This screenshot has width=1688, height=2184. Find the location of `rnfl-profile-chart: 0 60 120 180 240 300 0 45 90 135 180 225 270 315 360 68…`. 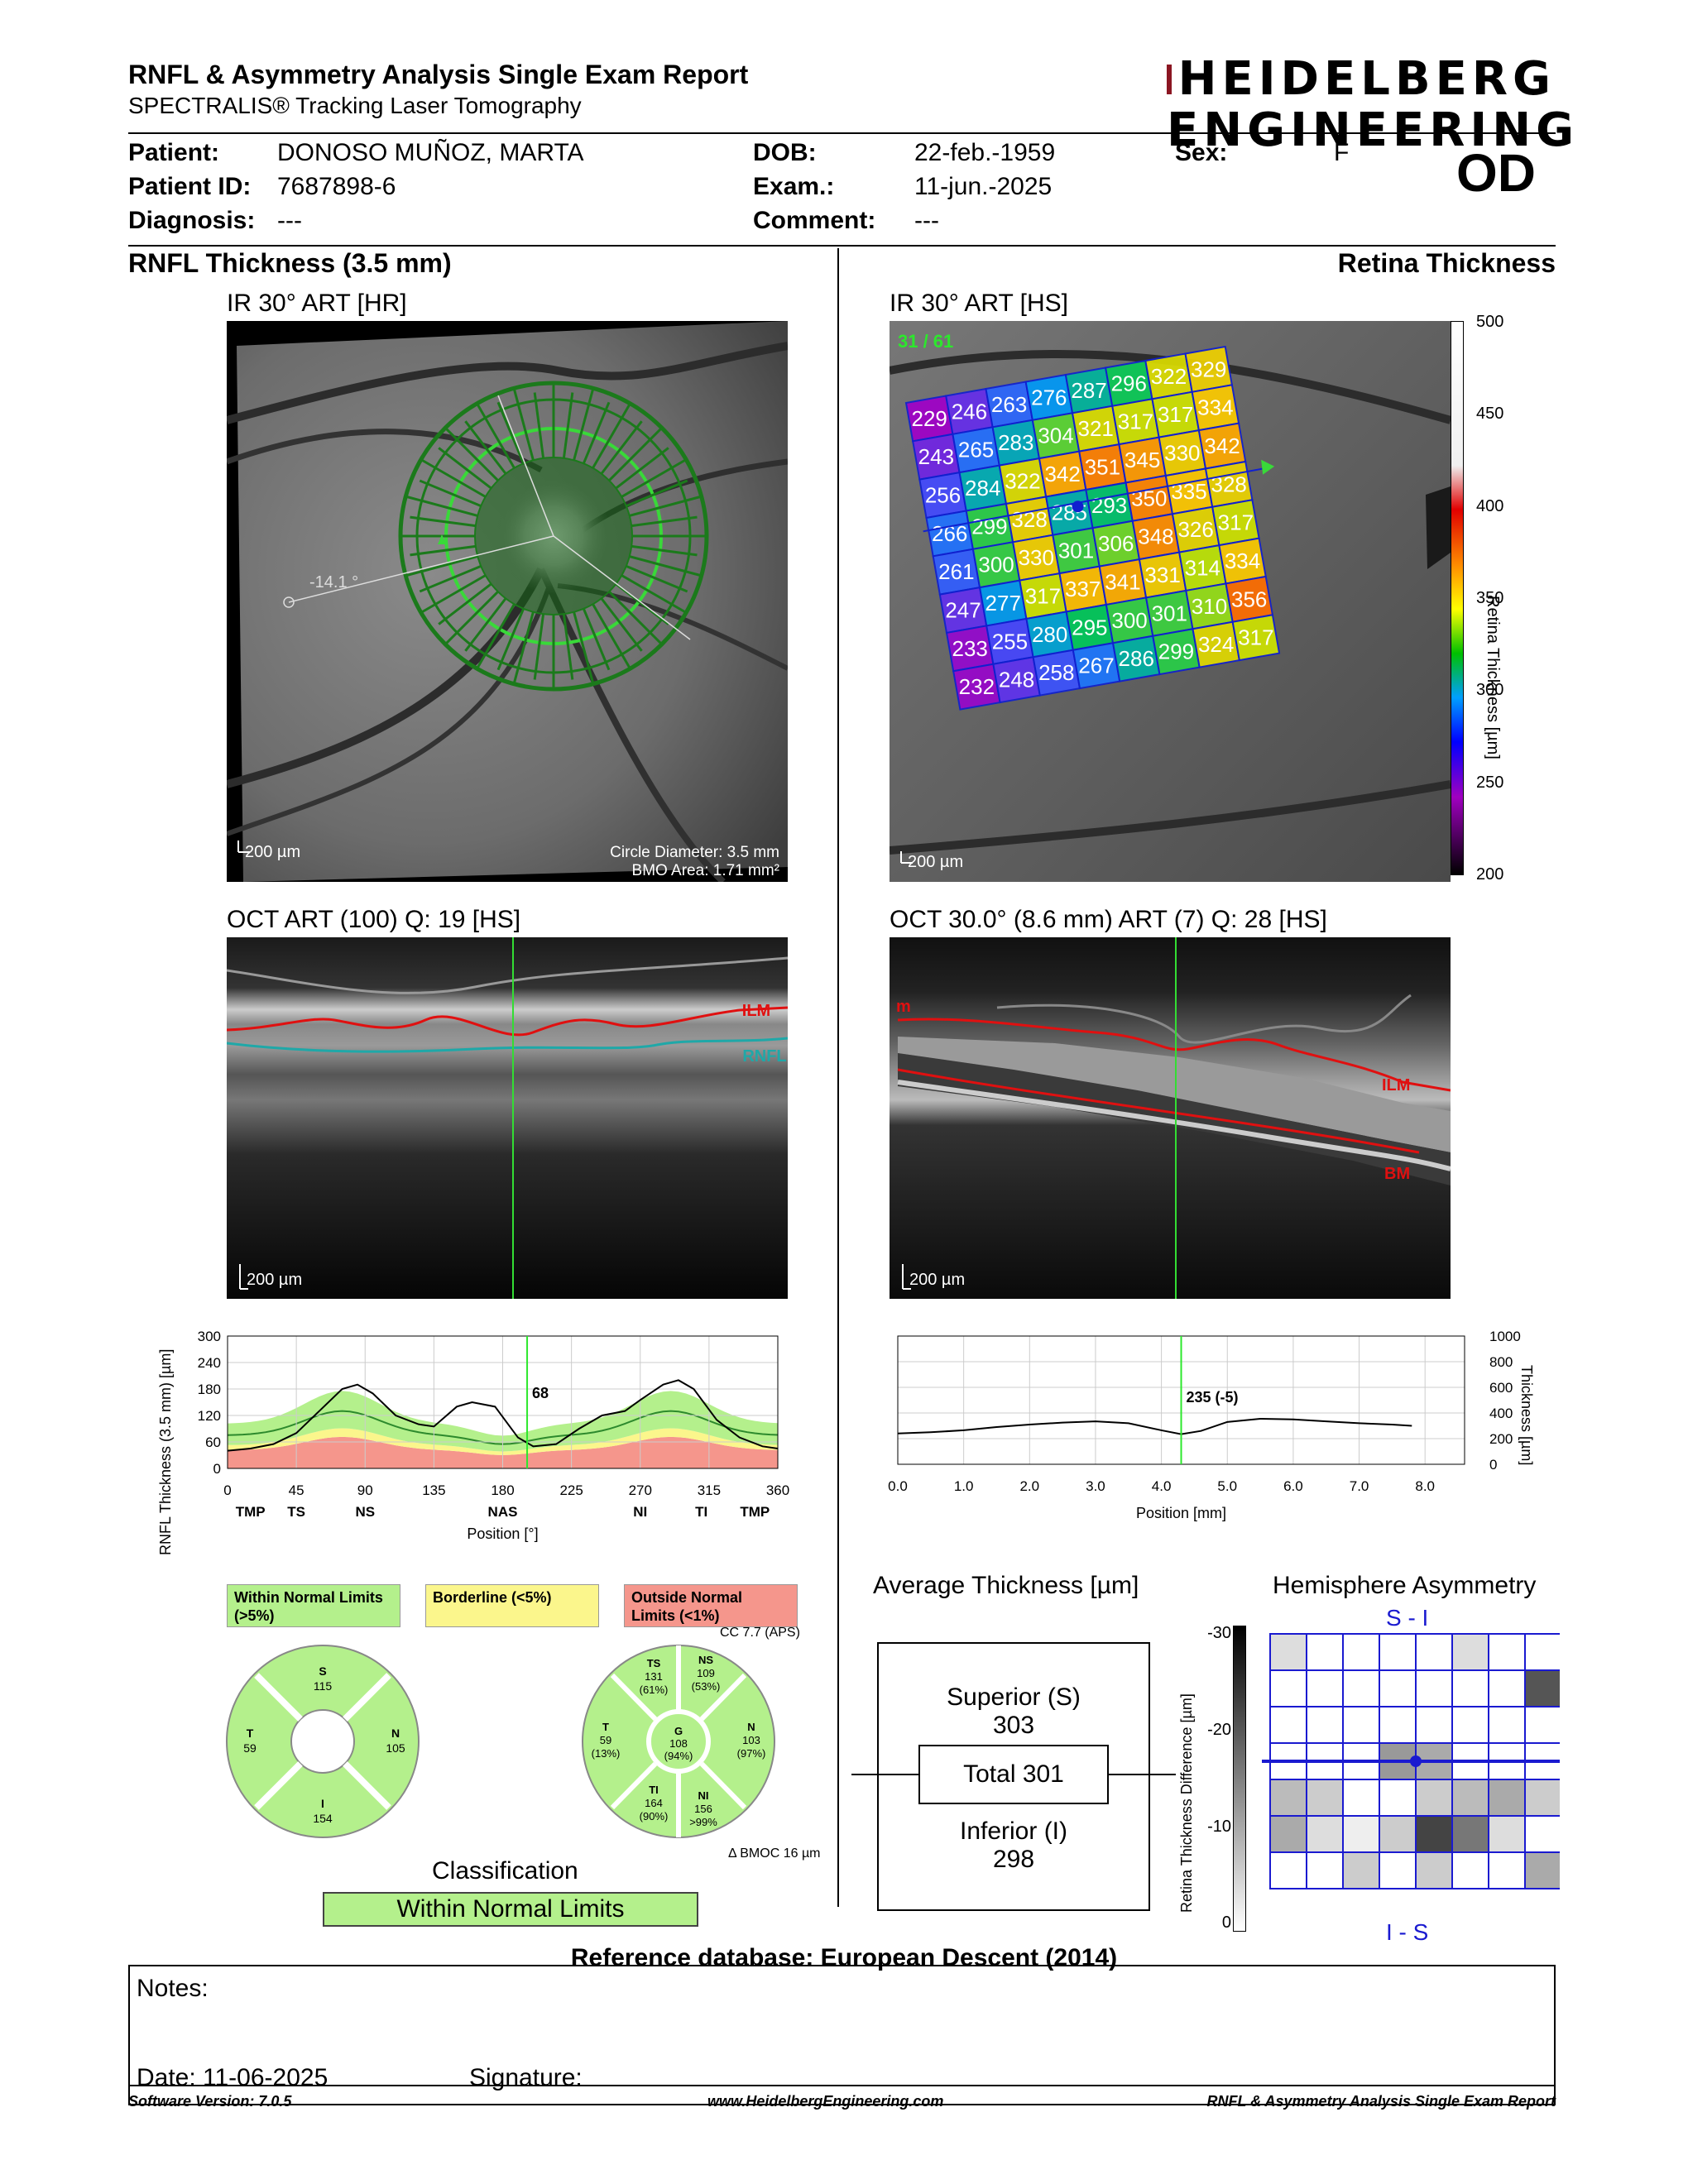

rnfl-profile-chart: 0 60 120 180 240 300 0 45 90 135 180 225 270 315 360 68… is located at coordinates (484, 1439).